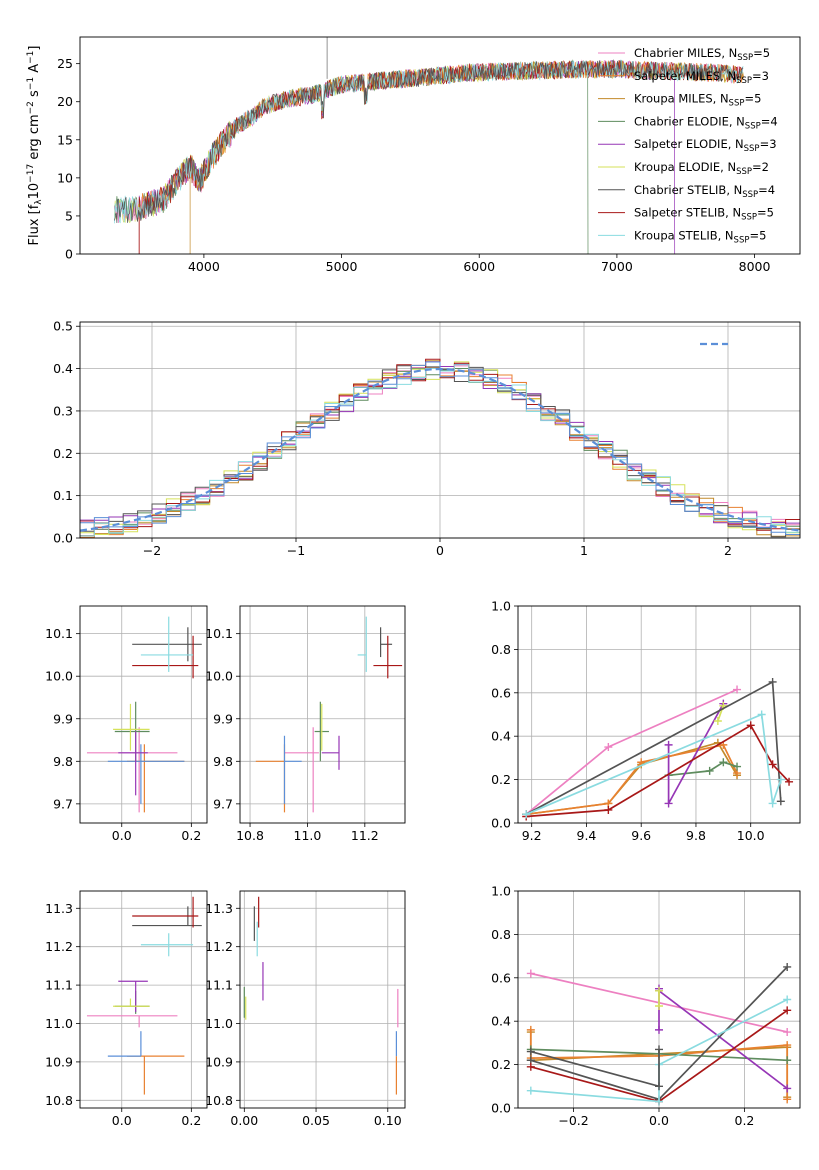 The image size is (819, 1170). I want to click on legend-label-0: Chabrier MILES, NSSP=5, so click(702, 54).